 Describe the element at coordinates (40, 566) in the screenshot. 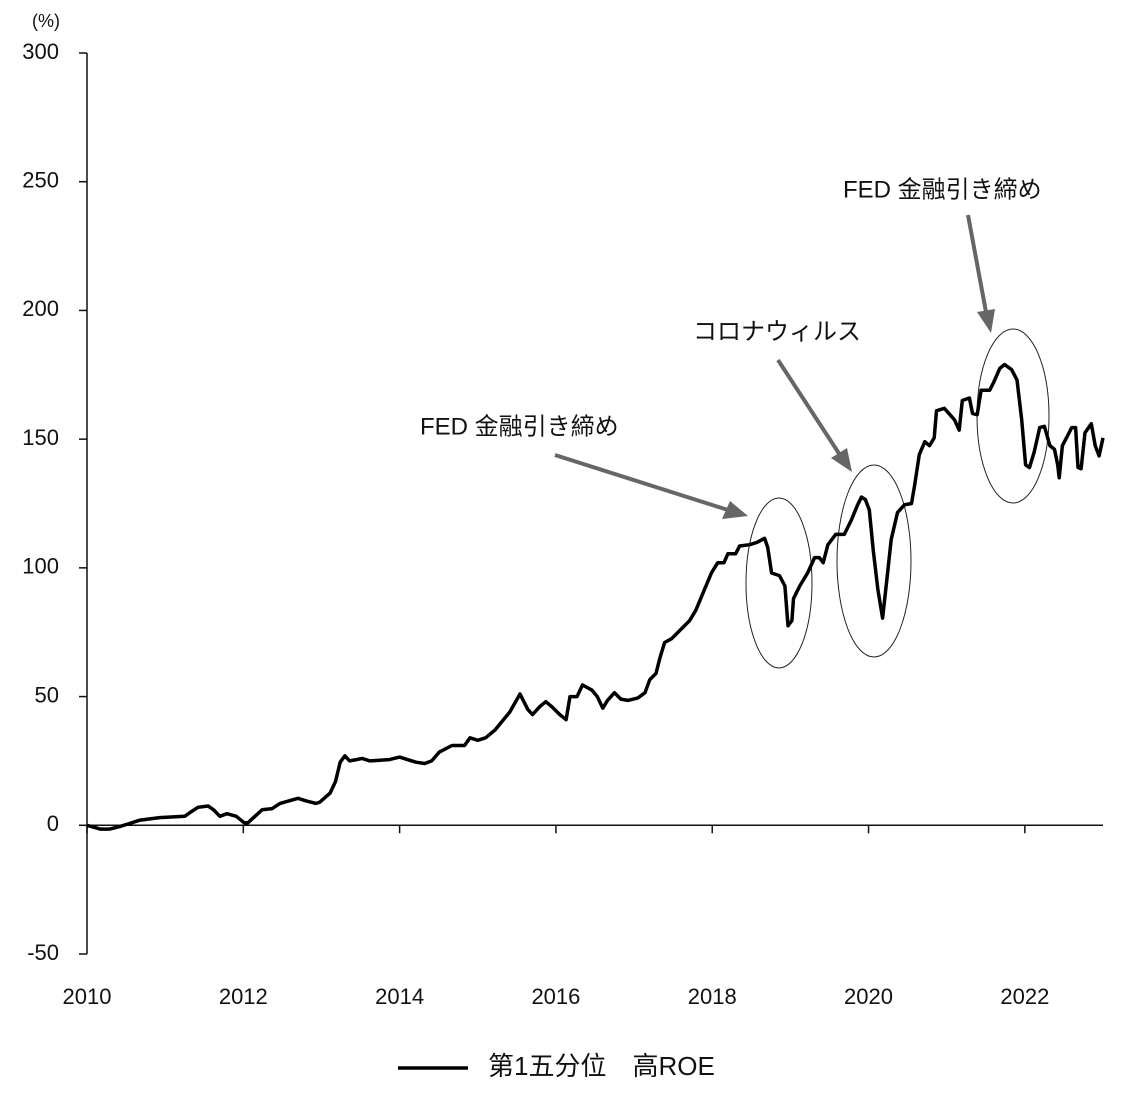

I see `y-tick-label: 100` at that location.